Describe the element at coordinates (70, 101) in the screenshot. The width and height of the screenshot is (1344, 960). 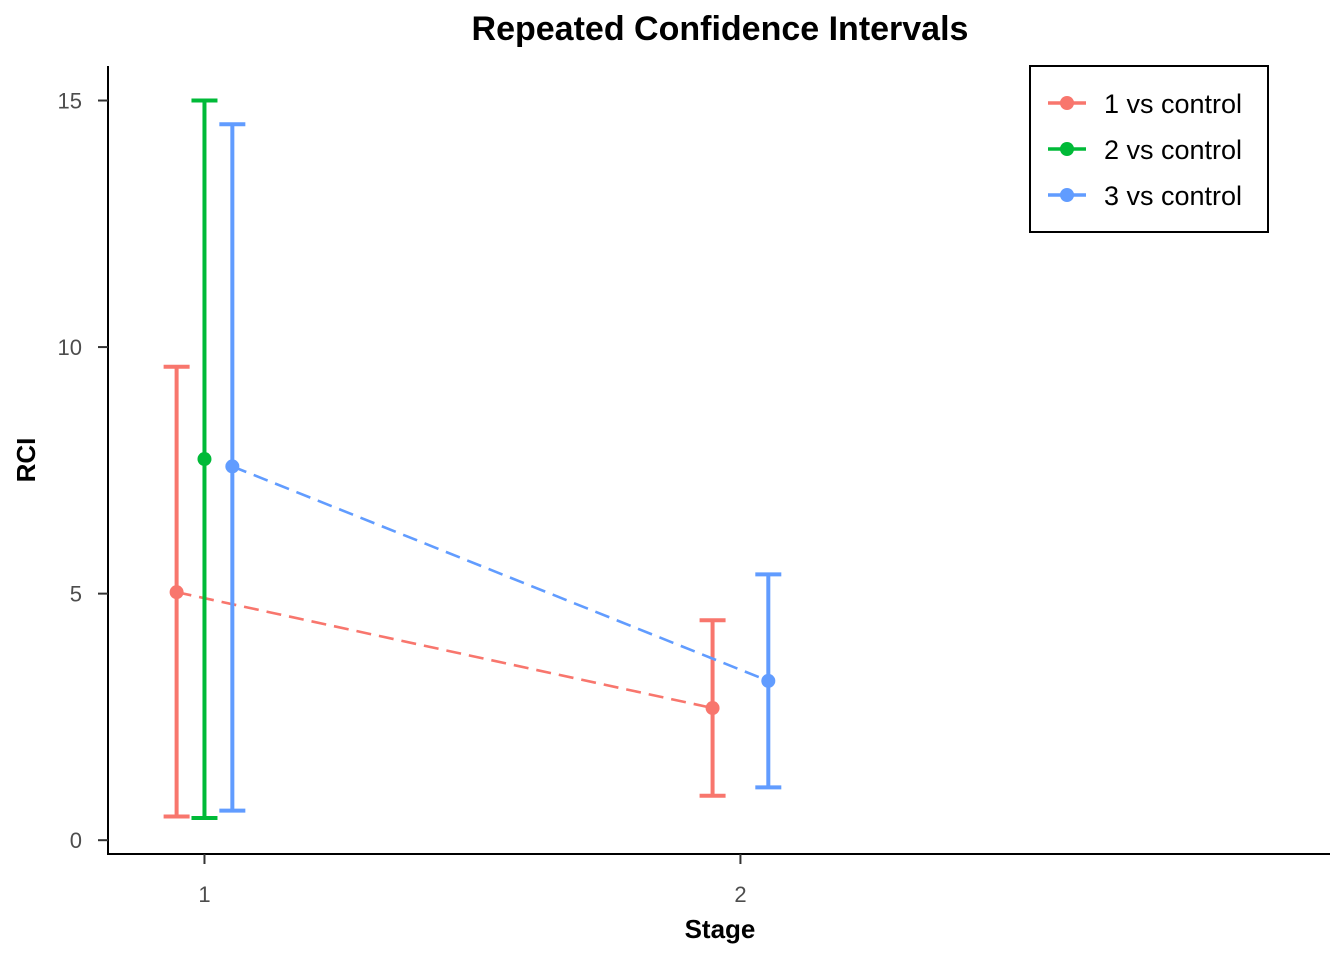
I see `y-tick-label: 15` at that location.